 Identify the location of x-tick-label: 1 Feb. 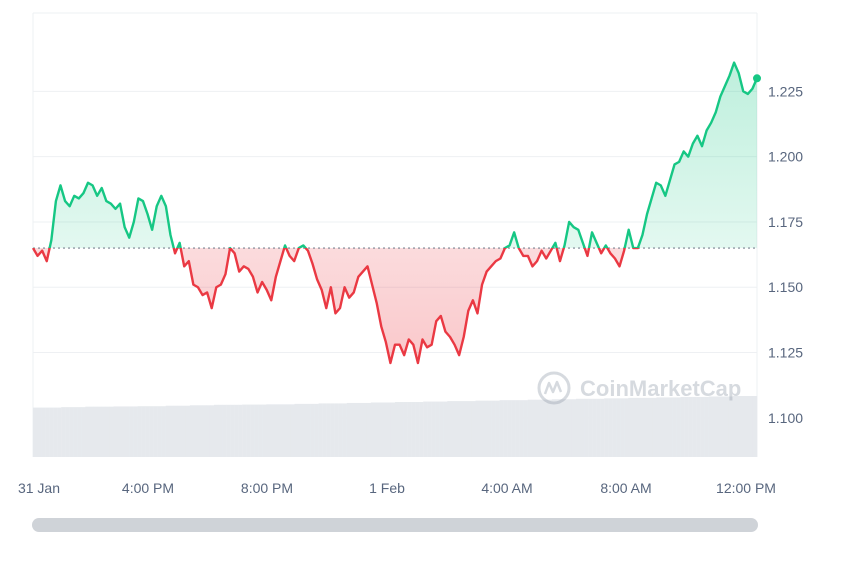
(387, 488).